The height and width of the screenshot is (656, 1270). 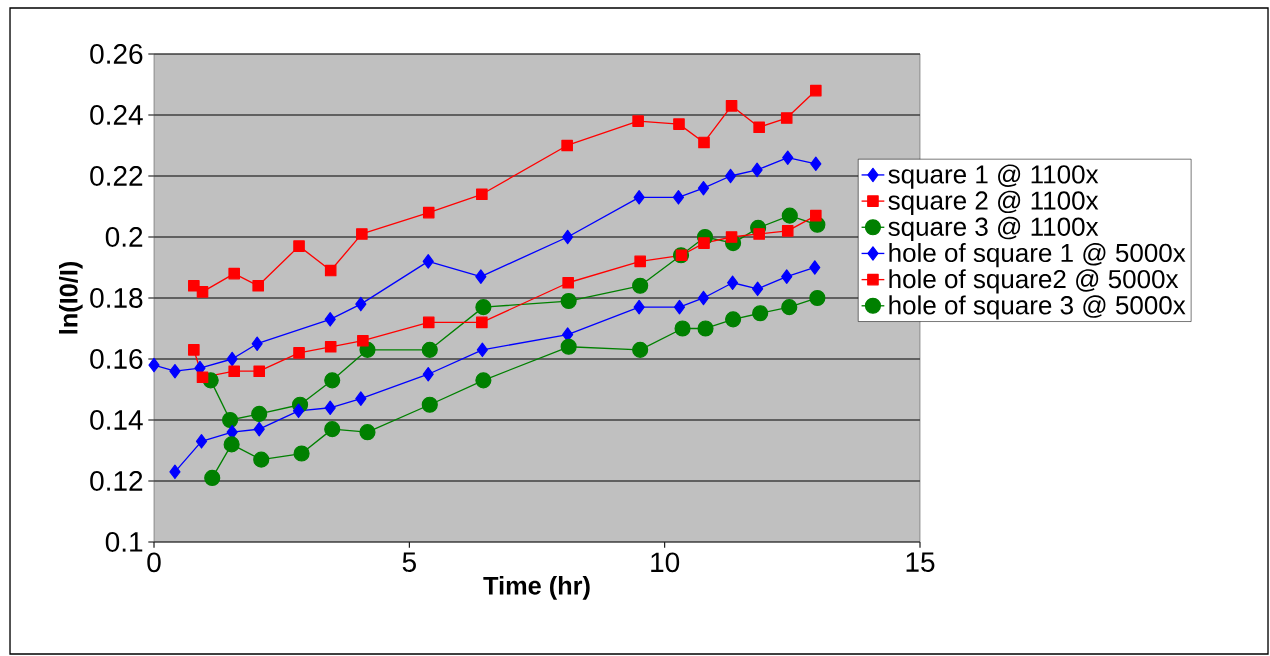 I want to click on x-tick-label: 15, so click(x=920, y=562).